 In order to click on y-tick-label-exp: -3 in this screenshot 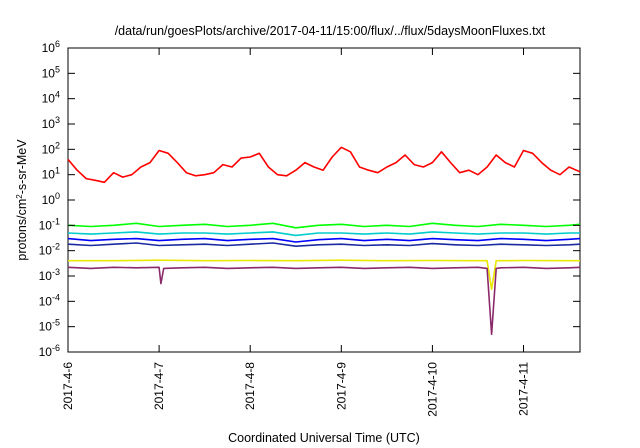, I will do `click(56, 272)`.